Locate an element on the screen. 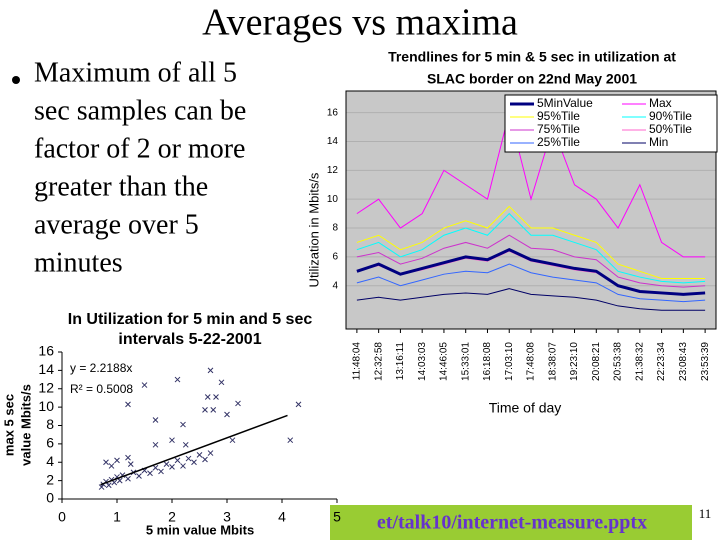 This screenshot has width=720, height=540. x-tick-label: 16:18:08 is located at coordinates (487, 361).